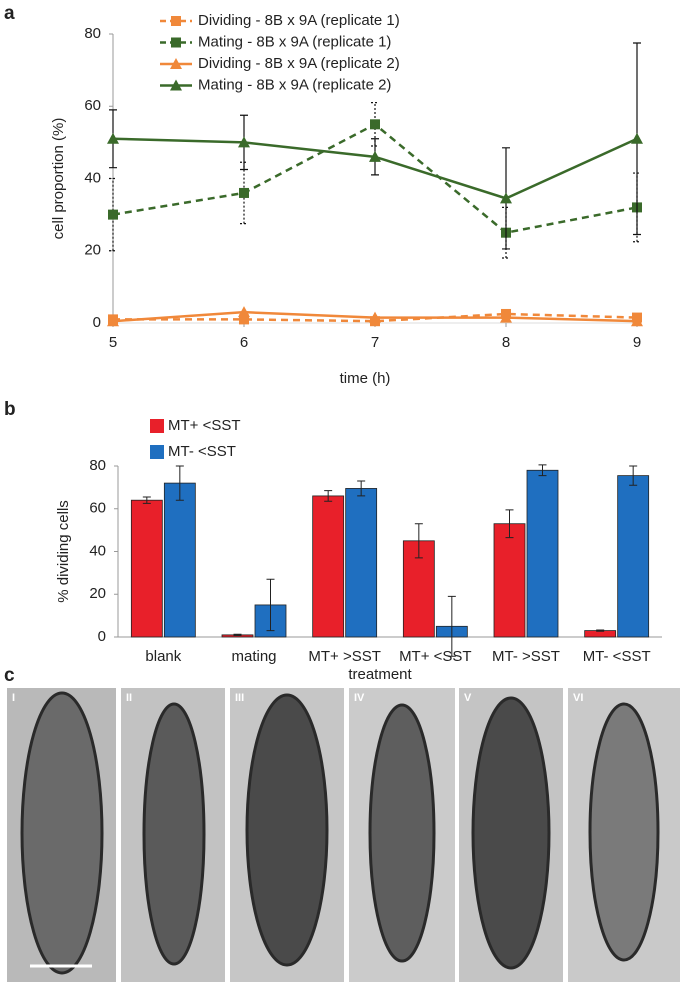 The height and width of the screenshot is (982, 685). Describe the element at coordinates (299, 63) in the screenshot. I see `legend-label: Dividing - 8B x 9A (replicate 2)` at that location.